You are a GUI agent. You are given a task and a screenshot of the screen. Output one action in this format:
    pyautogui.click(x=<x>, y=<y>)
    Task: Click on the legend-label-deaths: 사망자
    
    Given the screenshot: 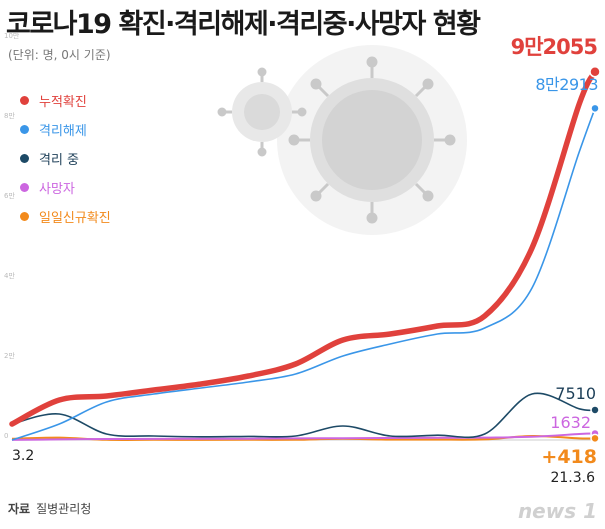 What is the action you would take?
    pyautogui.click(x=57, y=189)
    